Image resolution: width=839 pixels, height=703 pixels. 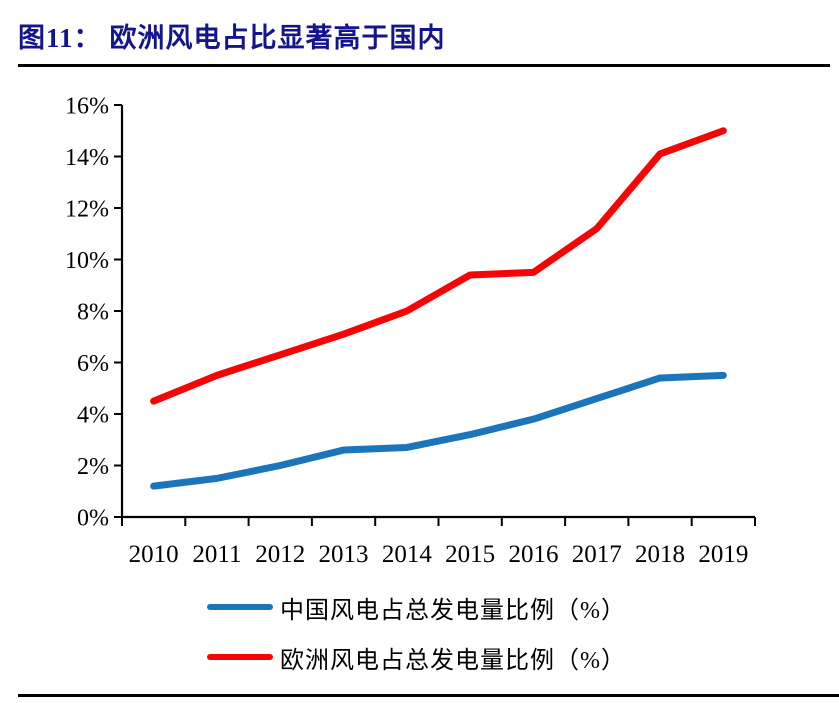 I want to click on y-tick-label: 10%, so click(x=87, y=261).